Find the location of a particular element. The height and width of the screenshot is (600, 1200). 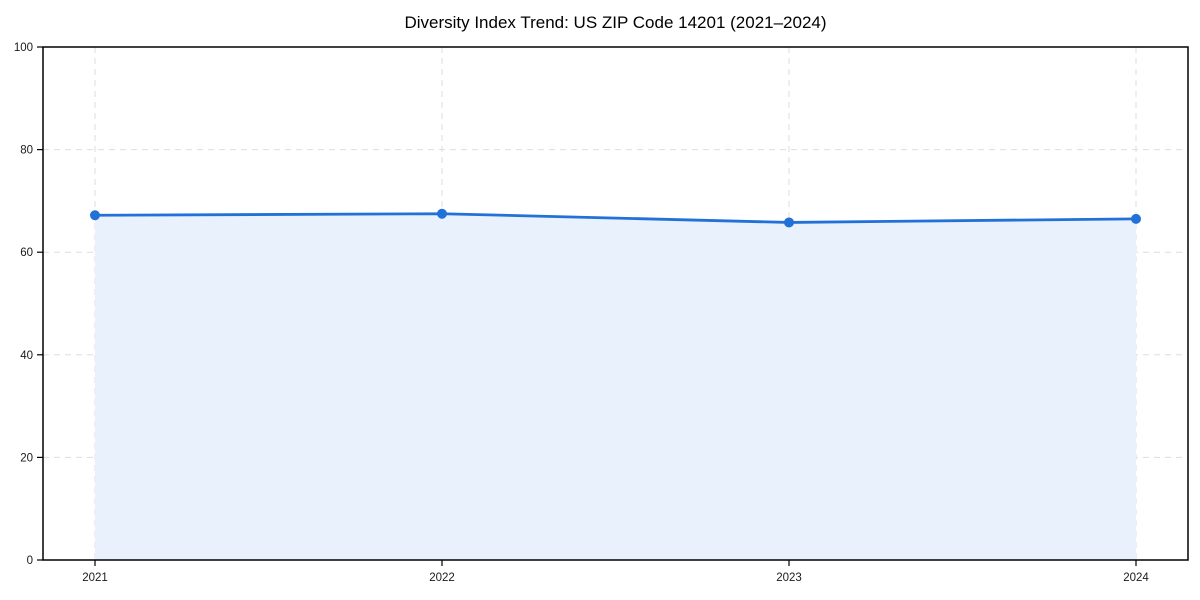

x-axis-tick-label: 2022 is located at coordinates (442, 578).